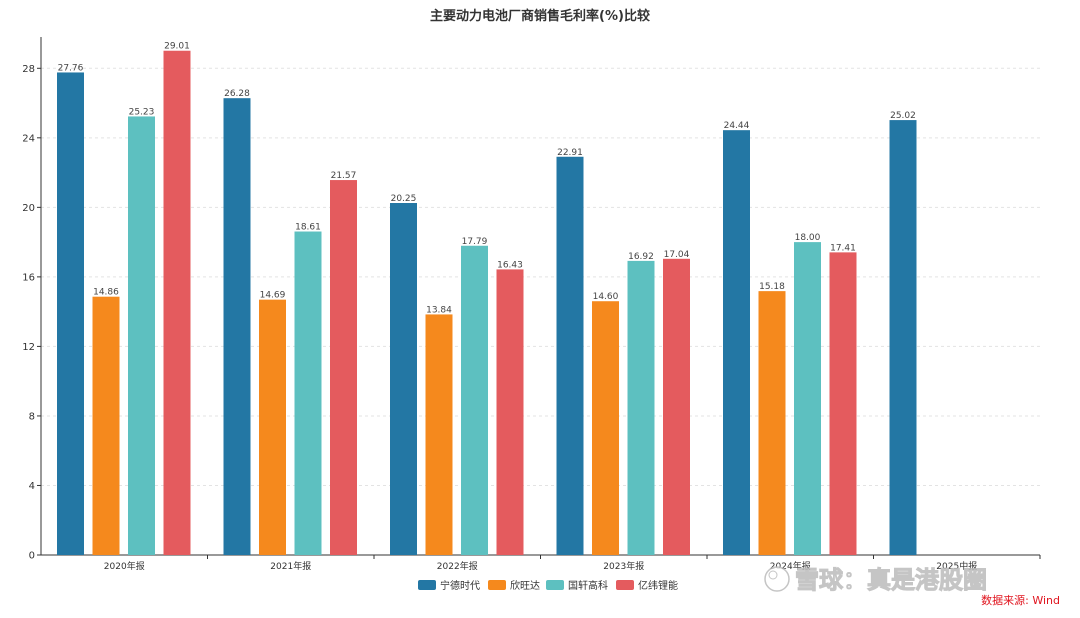  Describe the element at coordinates (106, 293) in the screenshot. I see `data-label: 14.86` at that location.